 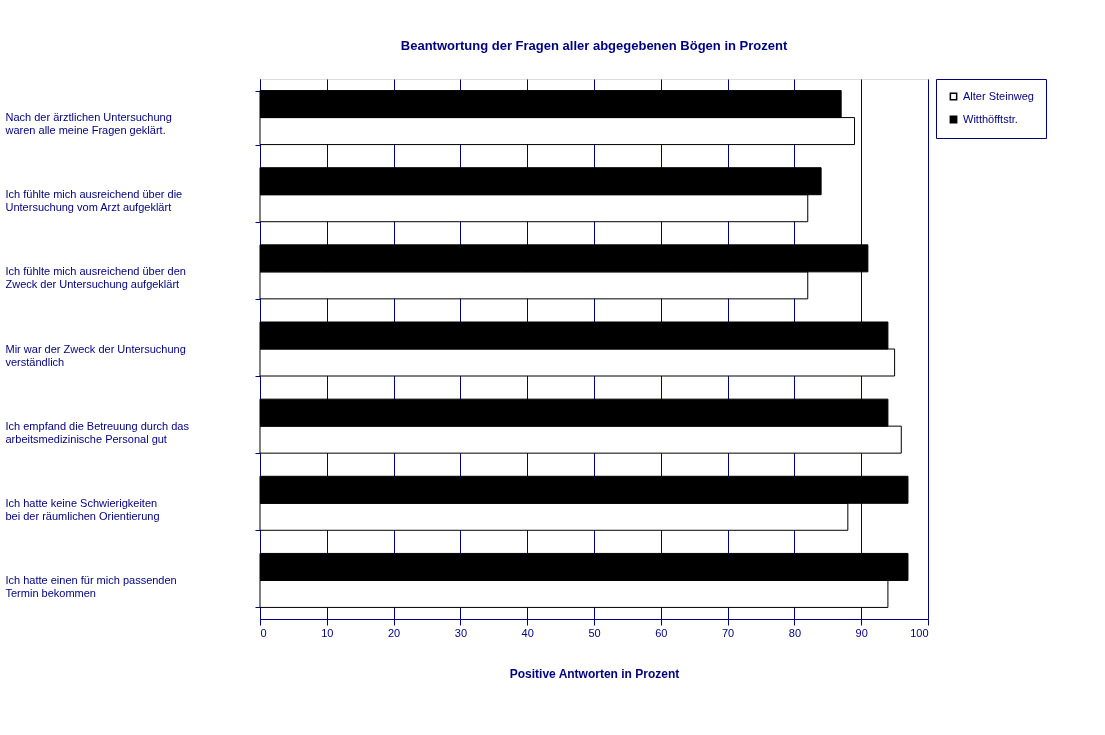 I want to click on chart-title: Beantwortung der Fragen aller abgegebenen Bögen in Prozent, so click(x=594, y=45).